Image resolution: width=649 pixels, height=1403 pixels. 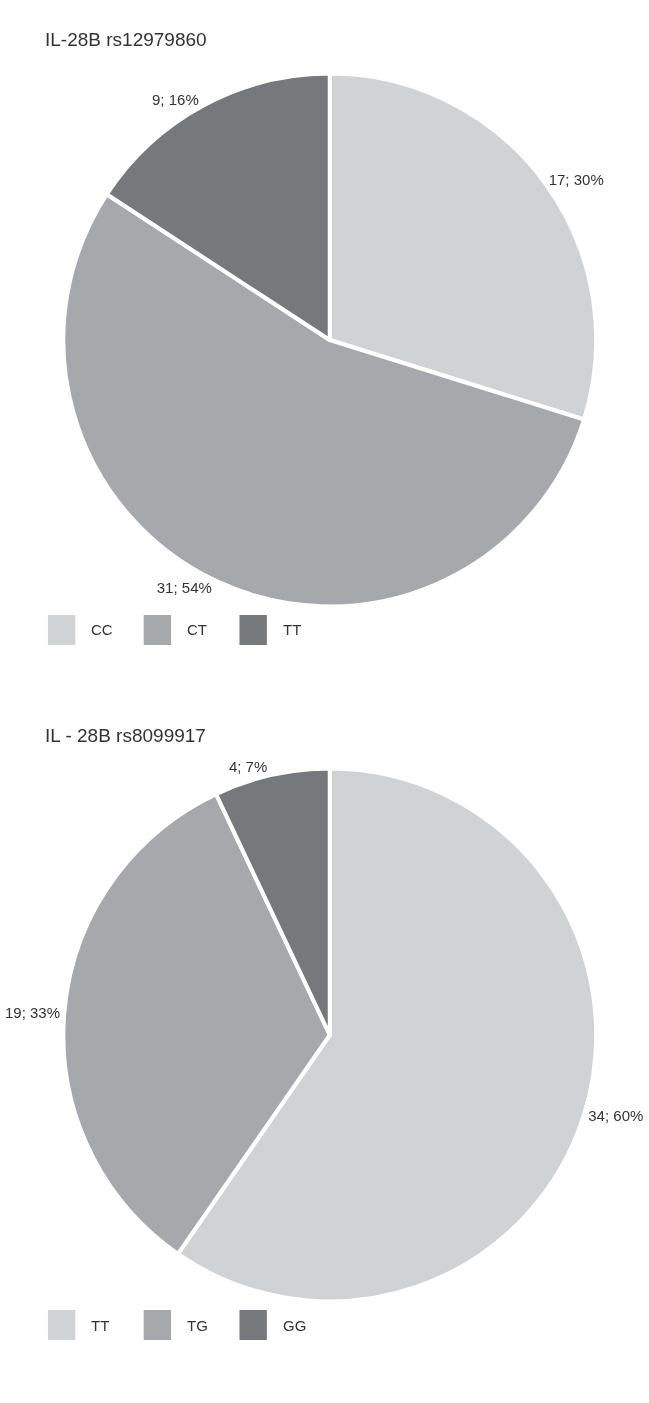 I want to click on legend-label: GG, so click(x=295, y=1325).